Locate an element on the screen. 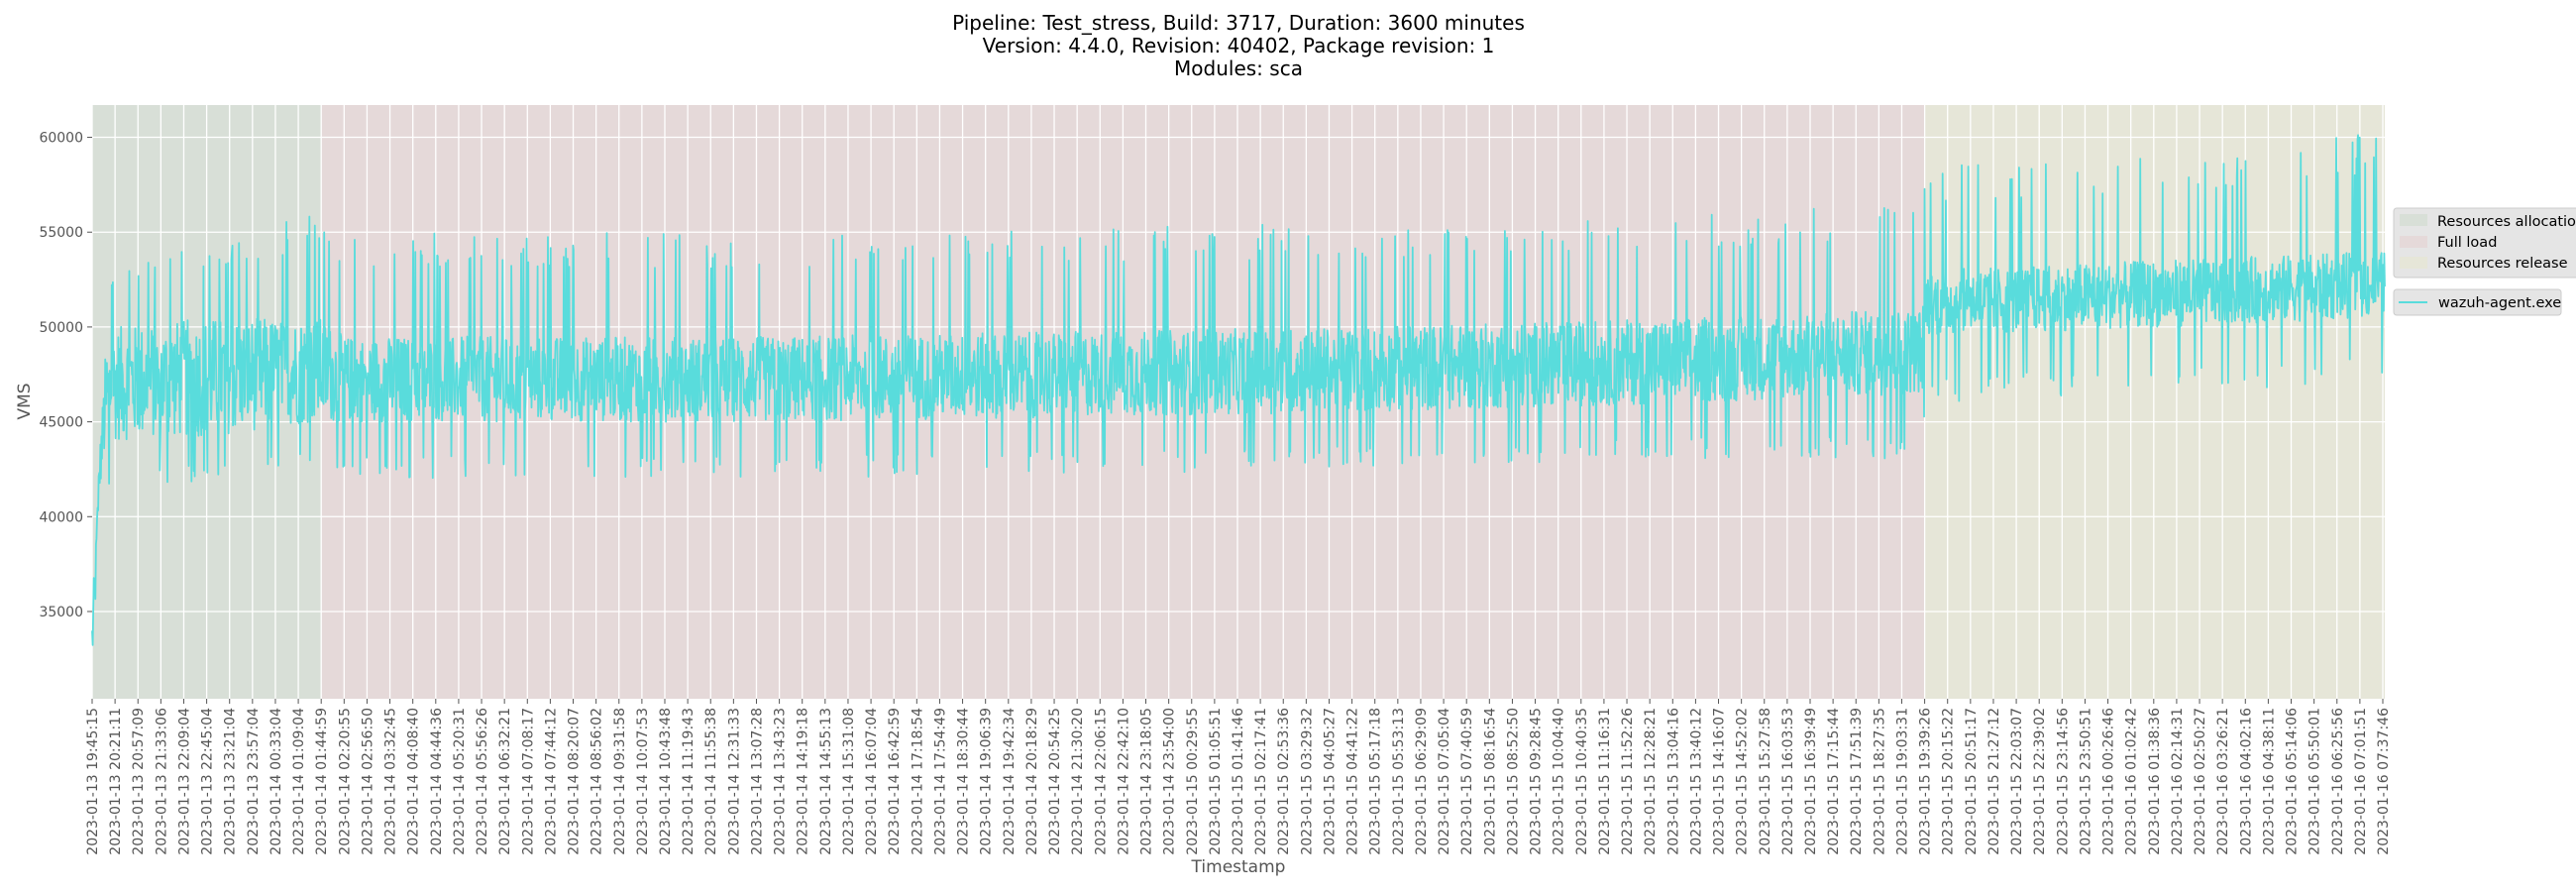 This screenshot has width=2576, height=896. x-tick-label: 2023-01-14 20:18:29 is located at coordinates (1032, 781).